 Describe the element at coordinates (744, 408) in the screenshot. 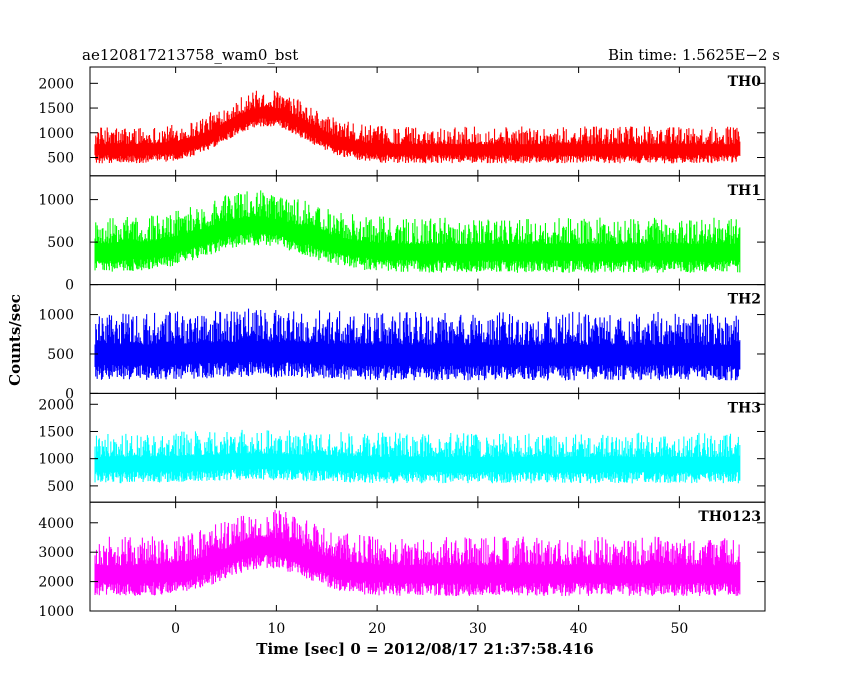

I see `panel-label-th3: TH3` at that location.